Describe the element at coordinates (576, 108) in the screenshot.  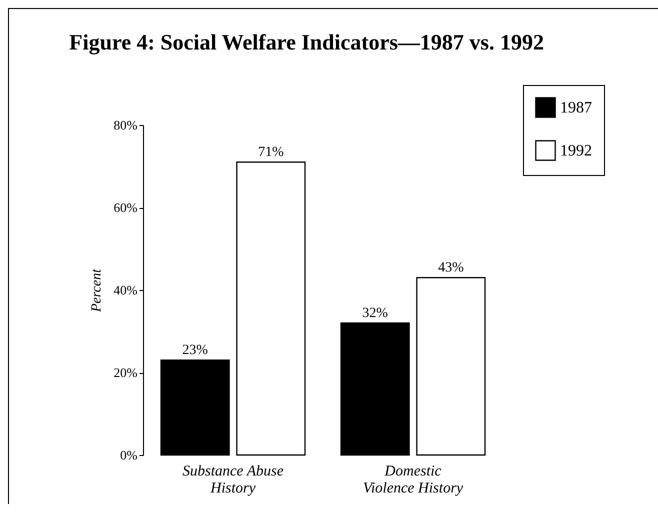
I see `legend-label: 1987` at that location.